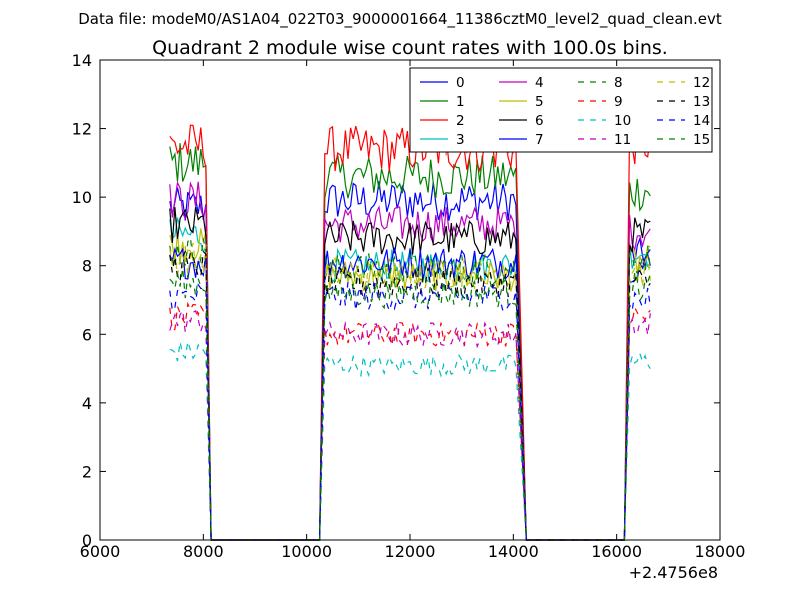 The image size is (800, 600). I want to click on legend-label-9: 9, so click(618, 102).